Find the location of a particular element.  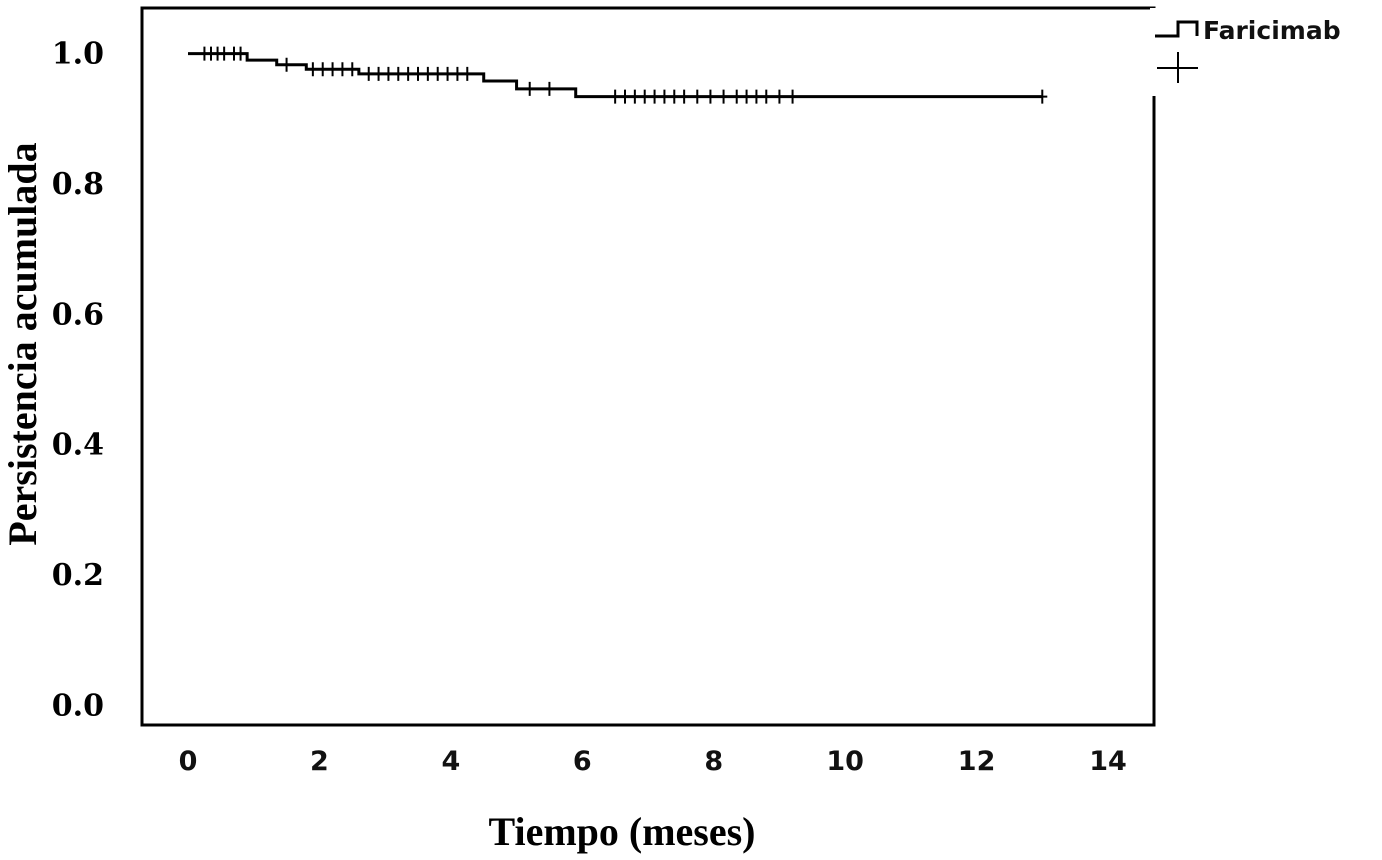

series-layer is located at coordinates (618, 75).